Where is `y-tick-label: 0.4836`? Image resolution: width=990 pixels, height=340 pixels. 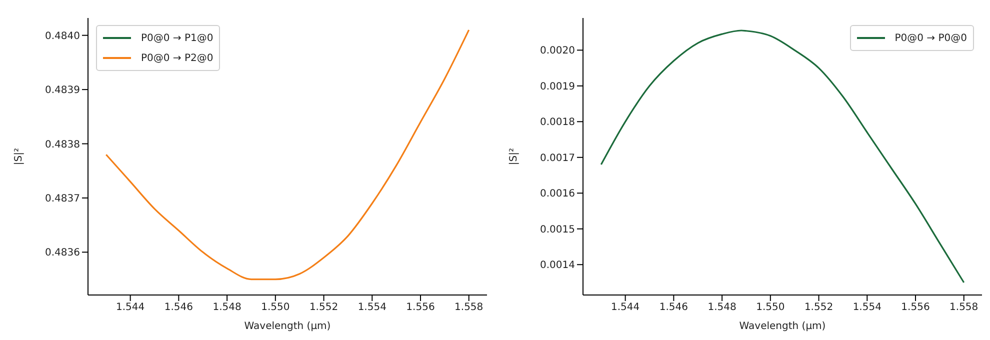
y-tick-label: 0.4836 is located at coordinates (62, 253).